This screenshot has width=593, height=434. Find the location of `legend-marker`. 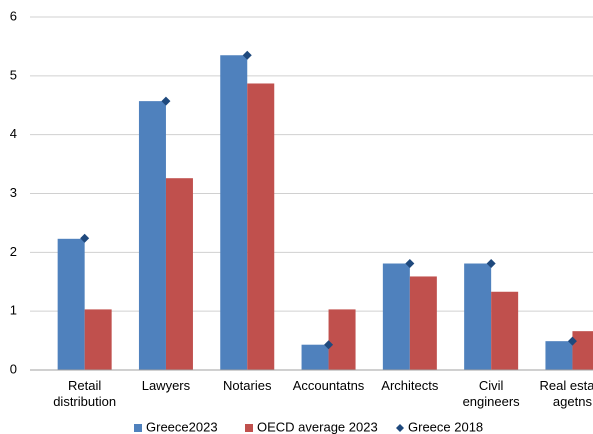

legend-marker is located at coordinates (400, 428).